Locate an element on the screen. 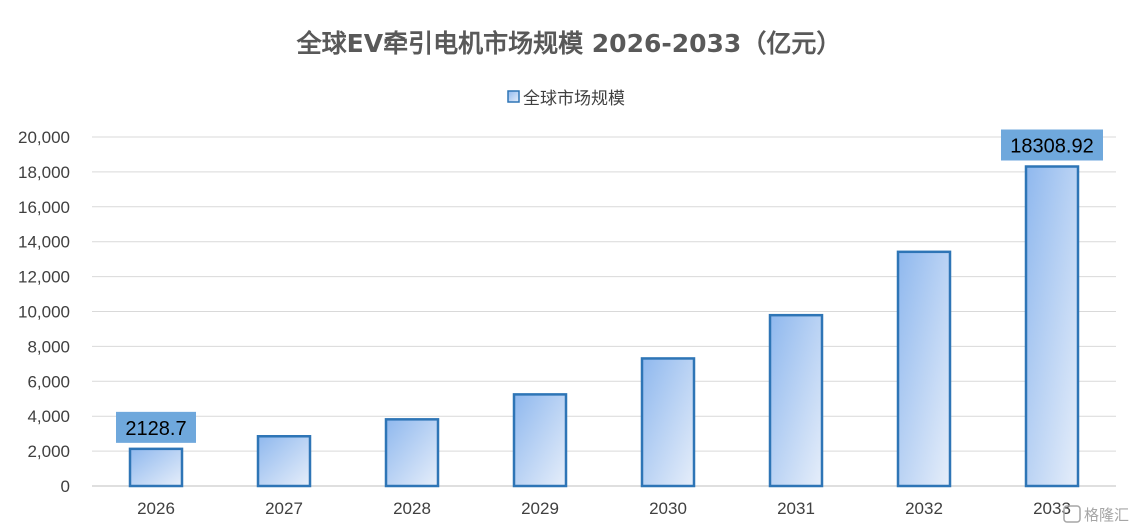  watermark-text: 格隆汇 is located at coordinates (1106, 515).